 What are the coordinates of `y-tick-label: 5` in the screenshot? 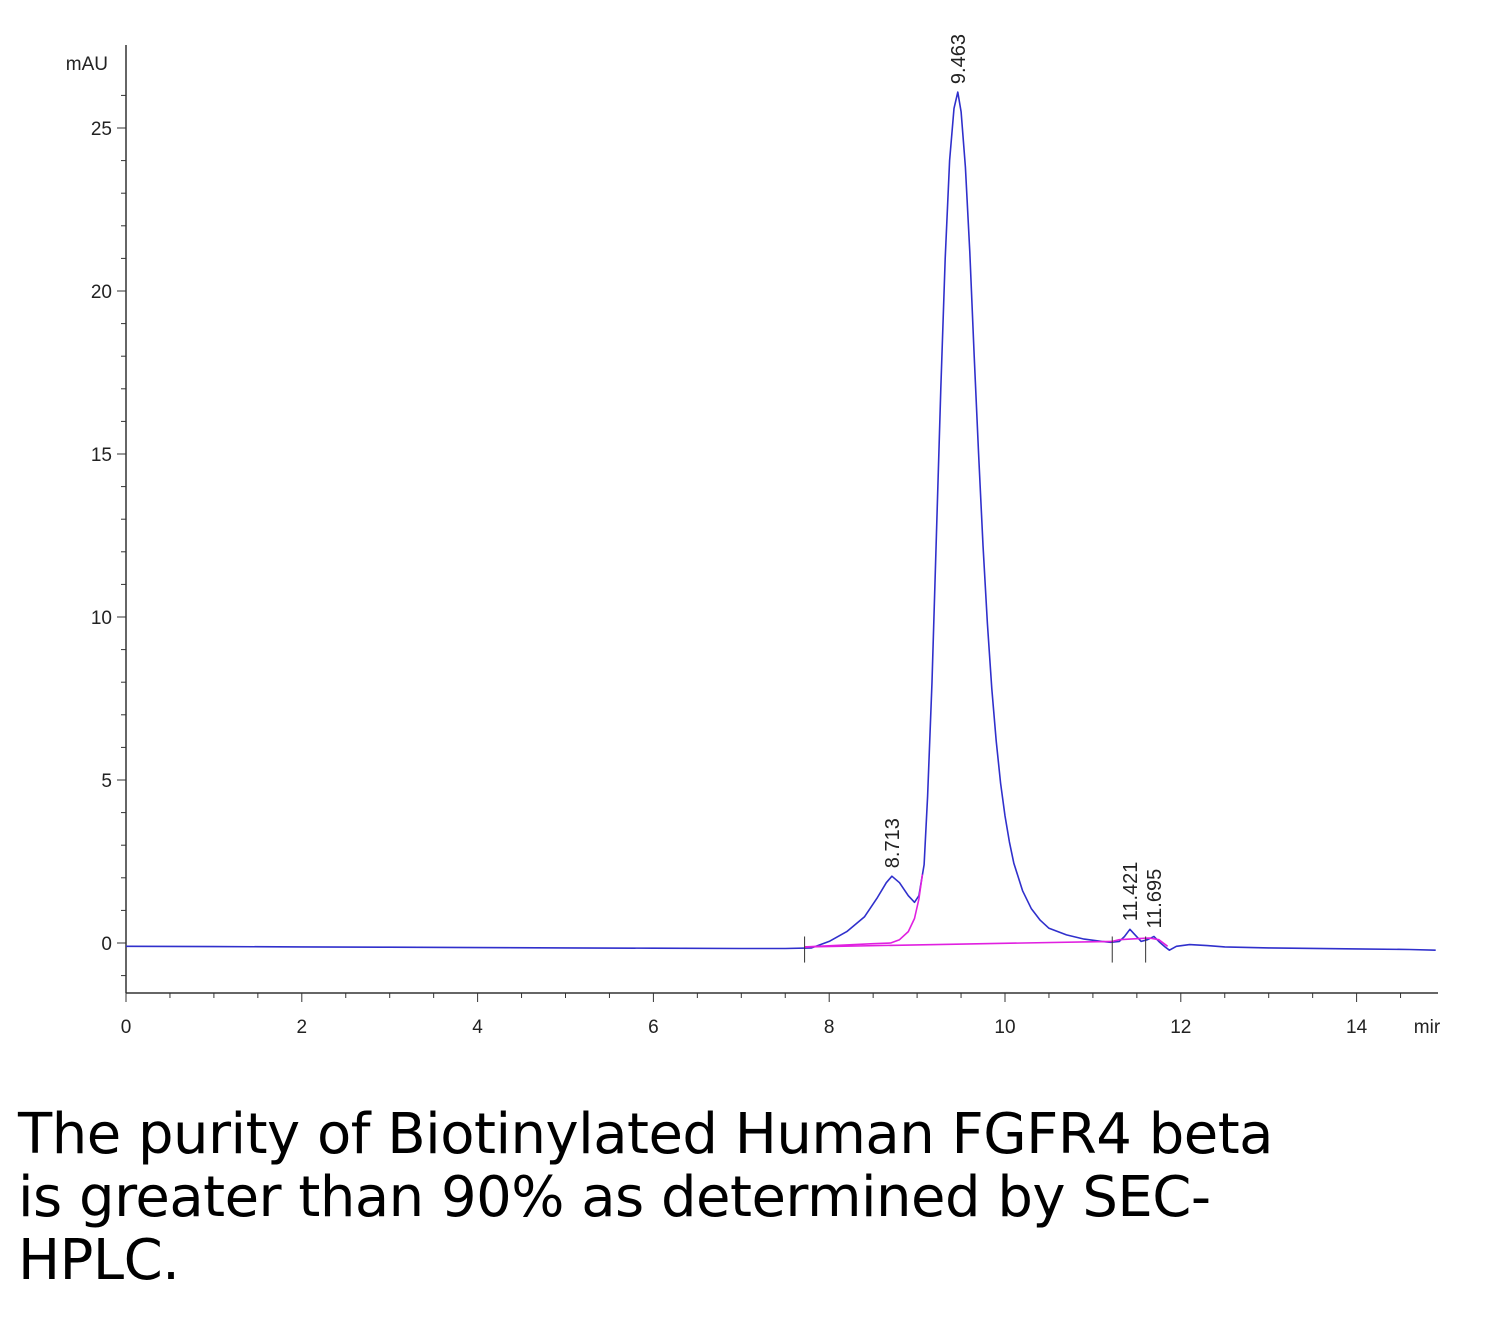 It's located at (106, 781).